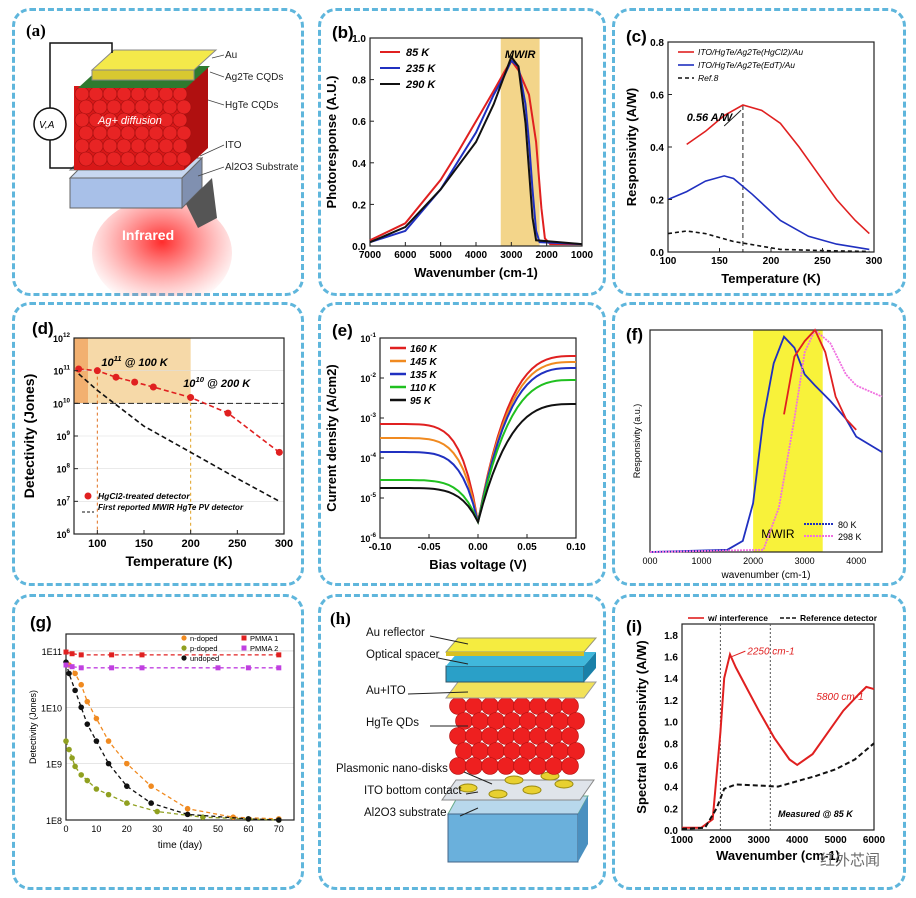 Image resolution: width=916 pixels, height=898 pixels. What do you see at coordinates (231, 55) in the screenshot?
I see `layer-label-au: Au` at bounding box center [231, 55].